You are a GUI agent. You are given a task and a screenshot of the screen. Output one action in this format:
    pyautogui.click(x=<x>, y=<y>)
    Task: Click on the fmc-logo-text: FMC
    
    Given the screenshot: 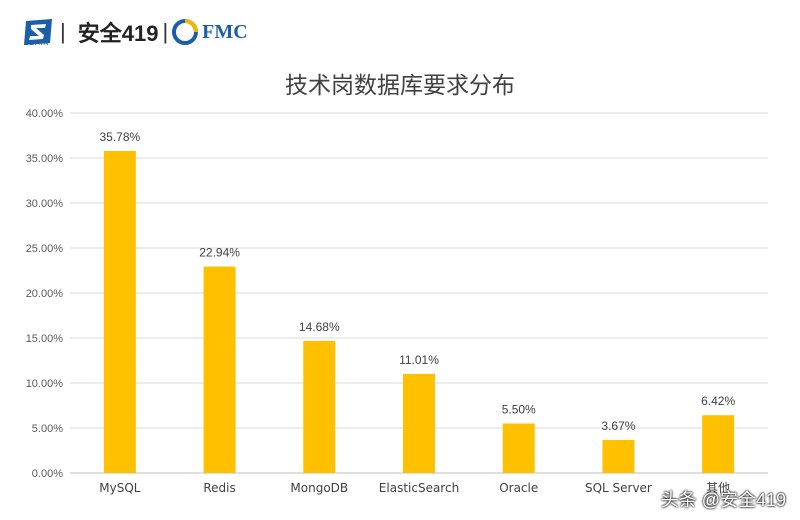 What is the action you would take?
    pyautogui.click(x=225, y=31)
    